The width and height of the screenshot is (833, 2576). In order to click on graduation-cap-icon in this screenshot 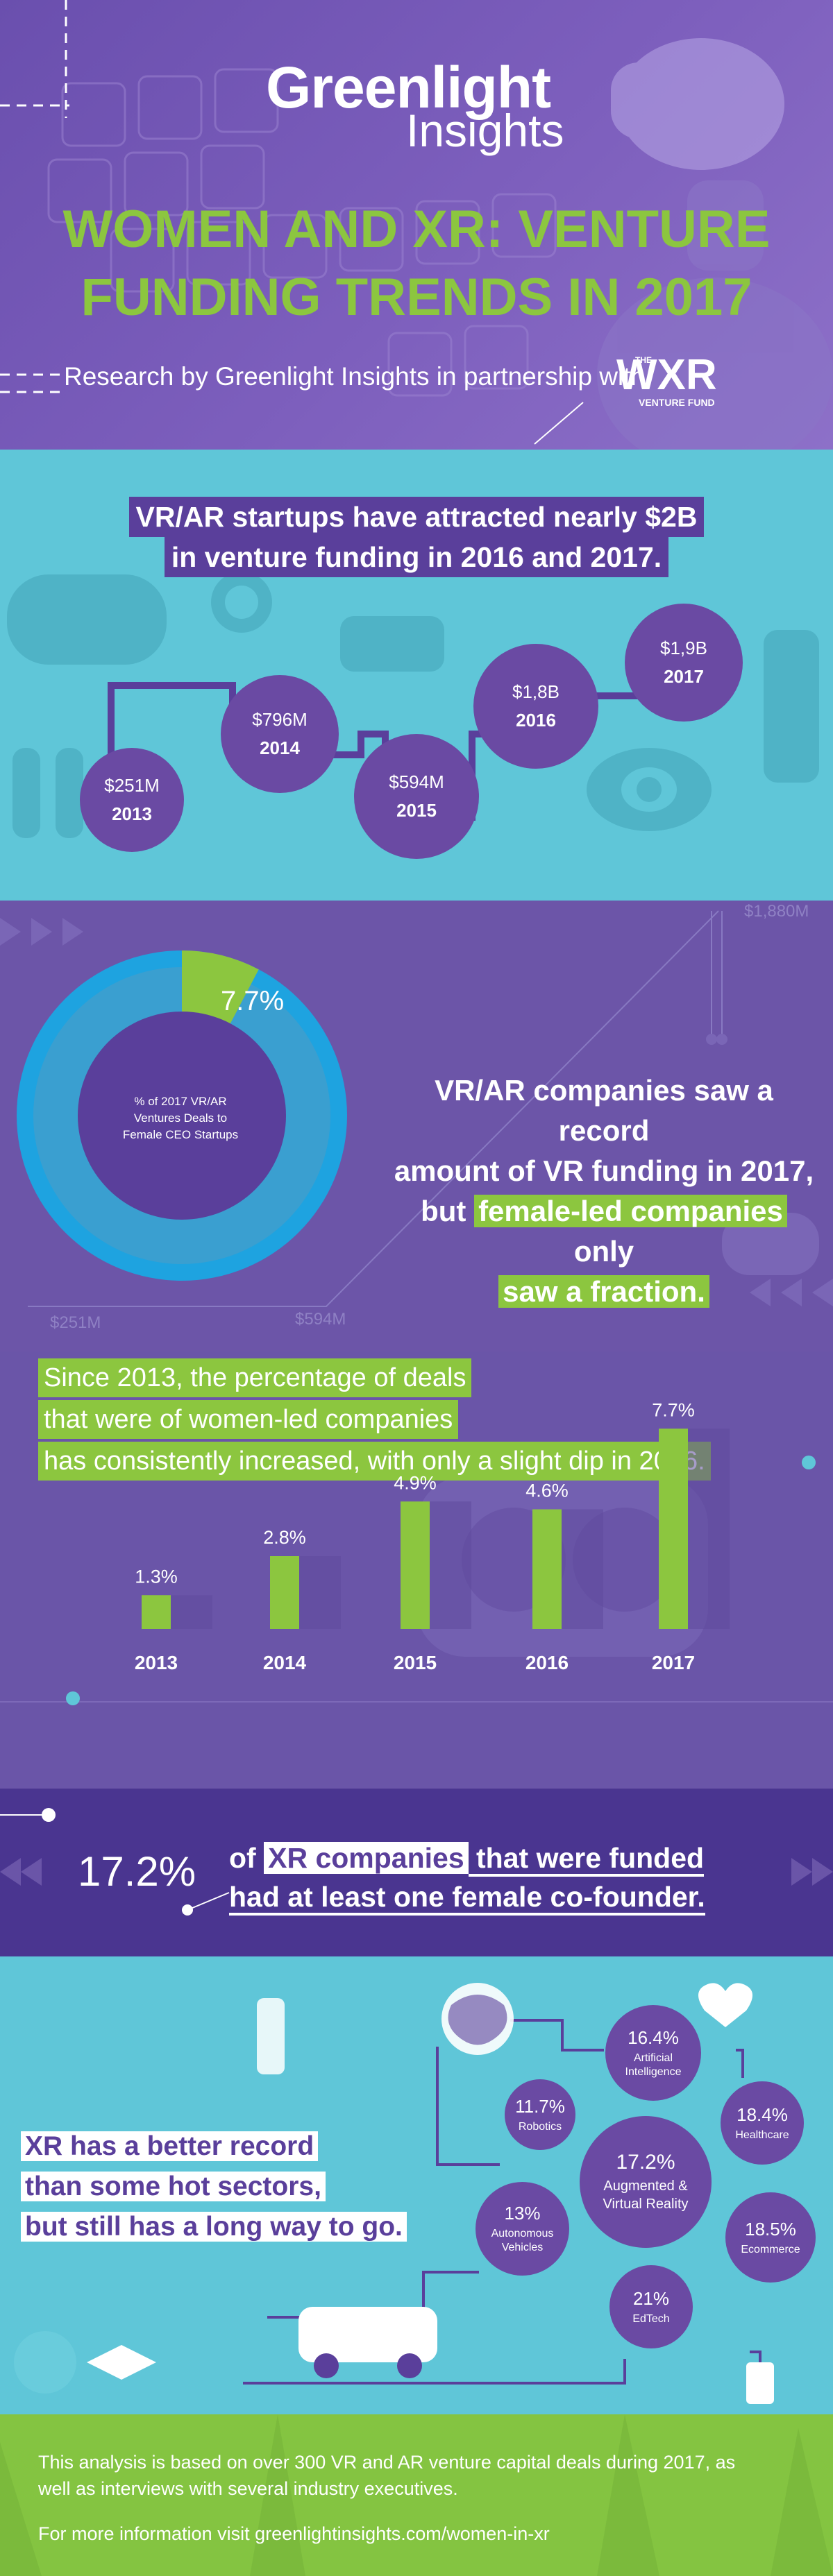, I will do `click(122, 2362)`.